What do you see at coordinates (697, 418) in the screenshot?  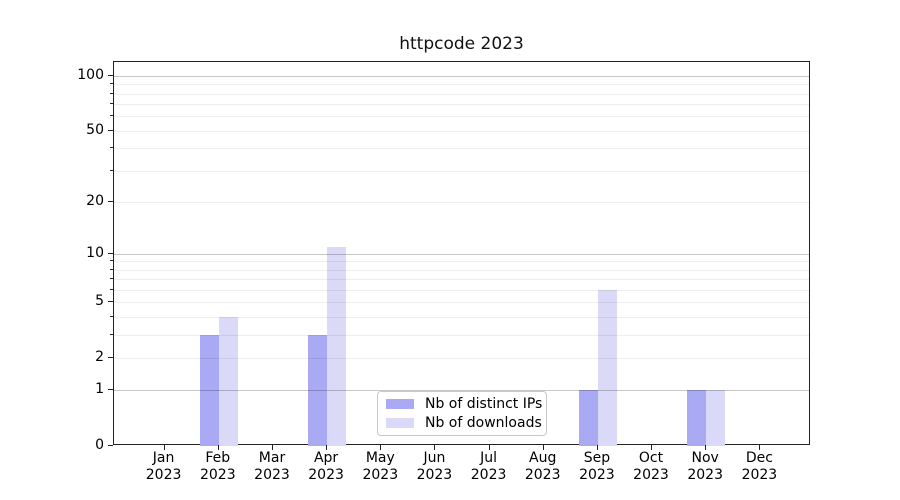 I see `bar-nov-distinct-ips` at bounding box center [697, 418].